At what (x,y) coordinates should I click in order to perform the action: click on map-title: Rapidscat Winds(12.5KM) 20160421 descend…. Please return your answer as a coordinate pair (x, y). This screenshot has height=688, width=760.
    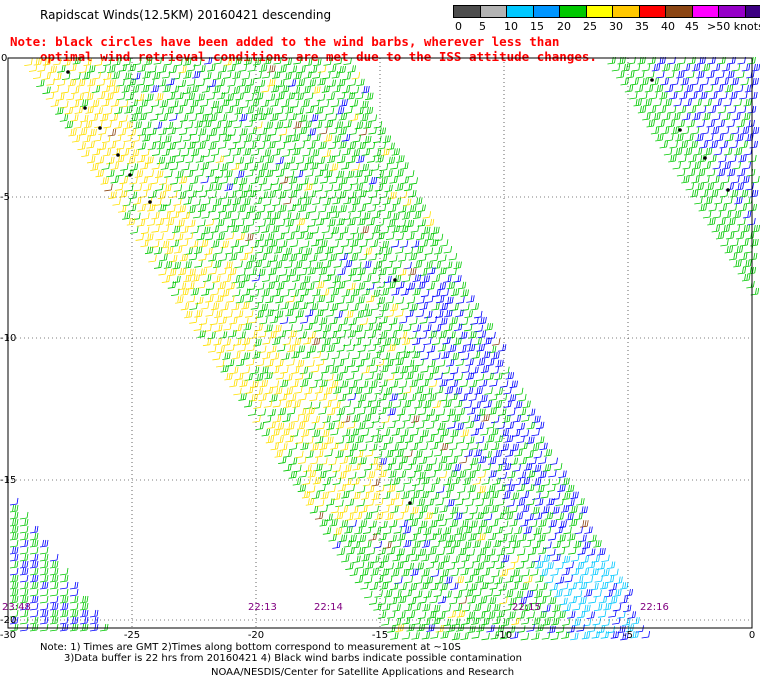
    Looking at the image, I should click on (186, 15).